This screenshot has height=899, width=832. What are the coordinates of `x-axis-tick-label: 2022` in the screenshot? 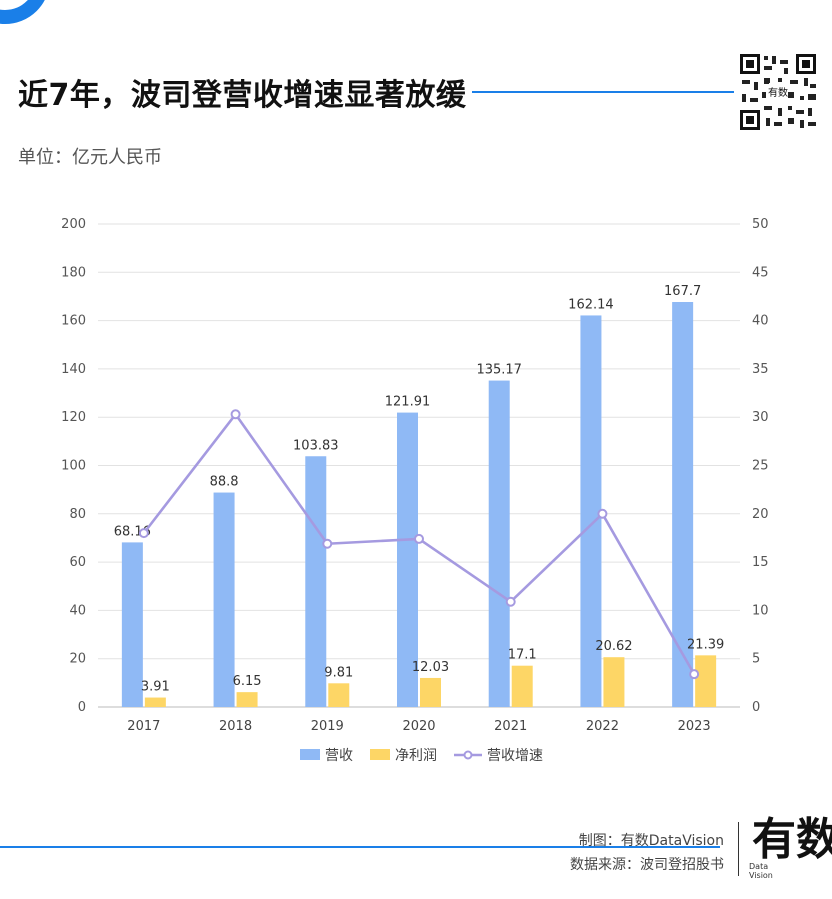 It's located at (602, 726).